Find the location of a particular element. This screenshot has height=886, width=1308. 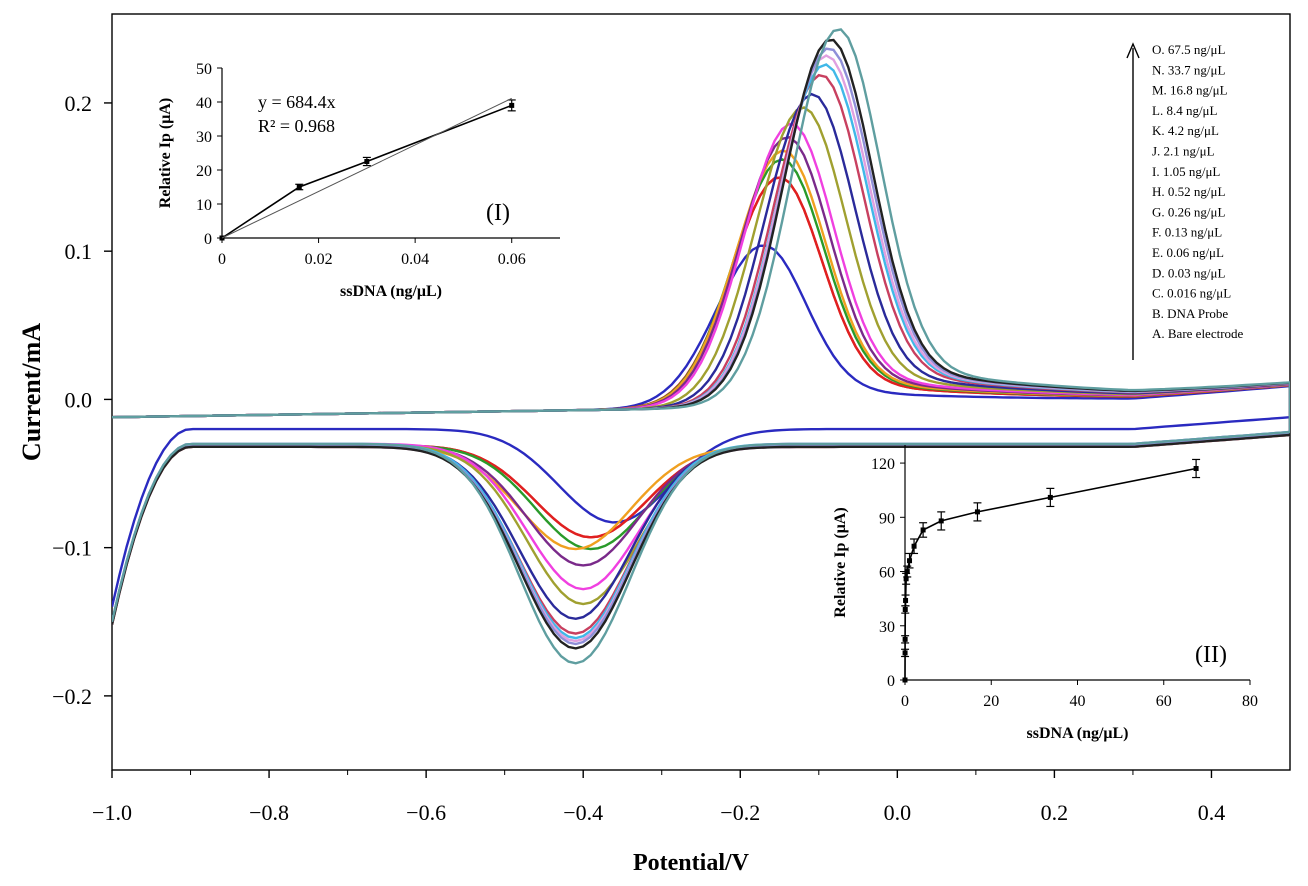

inset-equation: y = 684.4x is located at coordinates (297, 102).